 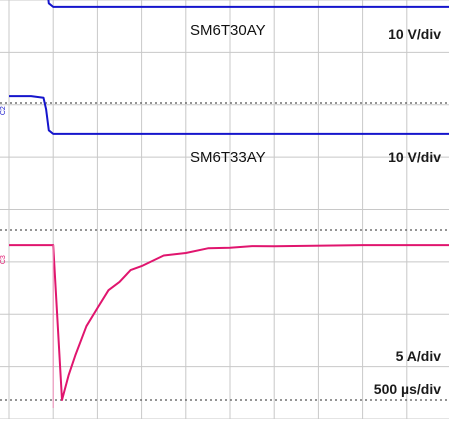 What do you see at coordinates (228, 157) in the screenshot?
I see `trace-2-name: SM6T33AY` at bounding box center [228, 157].